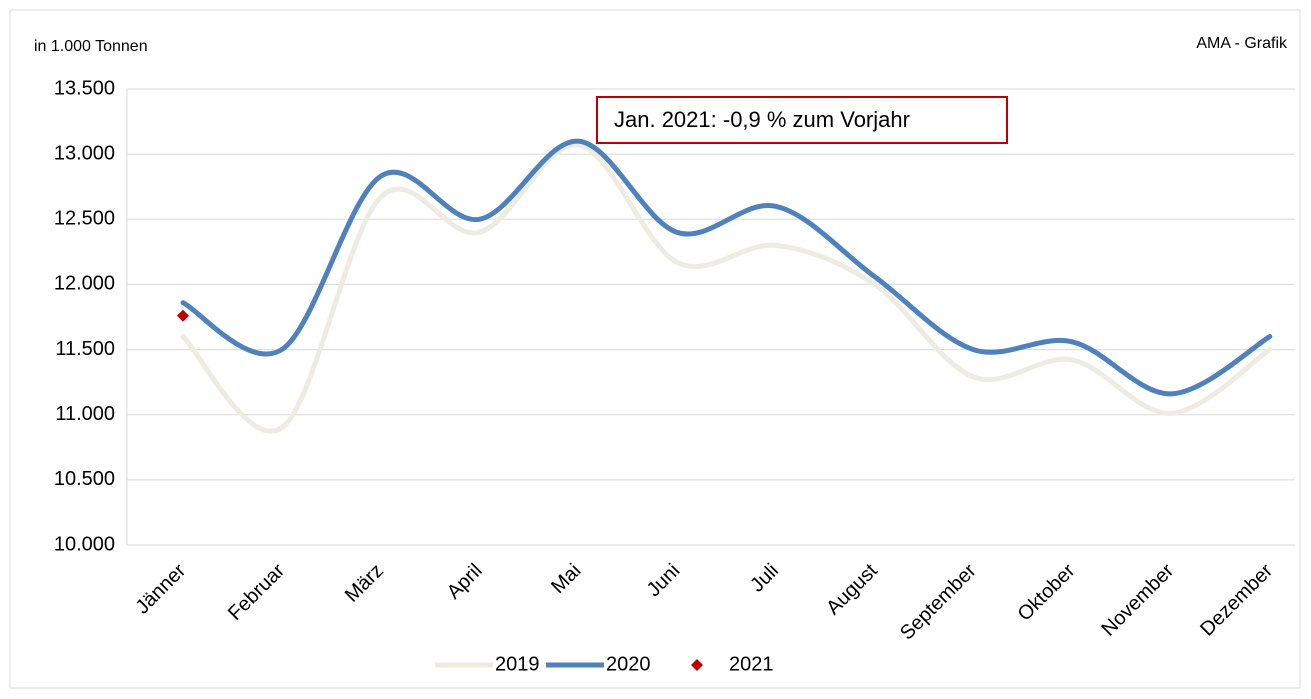 This screenshot has height=699, width=1311. What do you see at coordinates (85, 349) in the screenshot?
I see `y-tick-label: 11.500` at bounding box center [85, 349].